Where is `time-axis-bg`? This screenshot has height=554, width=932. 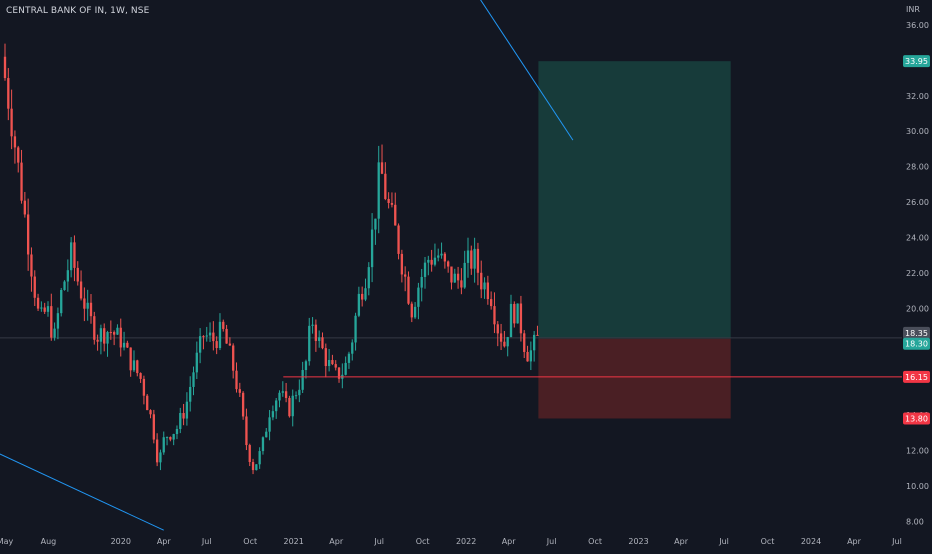 time-axis-bg is located at coordinates (466, 541).